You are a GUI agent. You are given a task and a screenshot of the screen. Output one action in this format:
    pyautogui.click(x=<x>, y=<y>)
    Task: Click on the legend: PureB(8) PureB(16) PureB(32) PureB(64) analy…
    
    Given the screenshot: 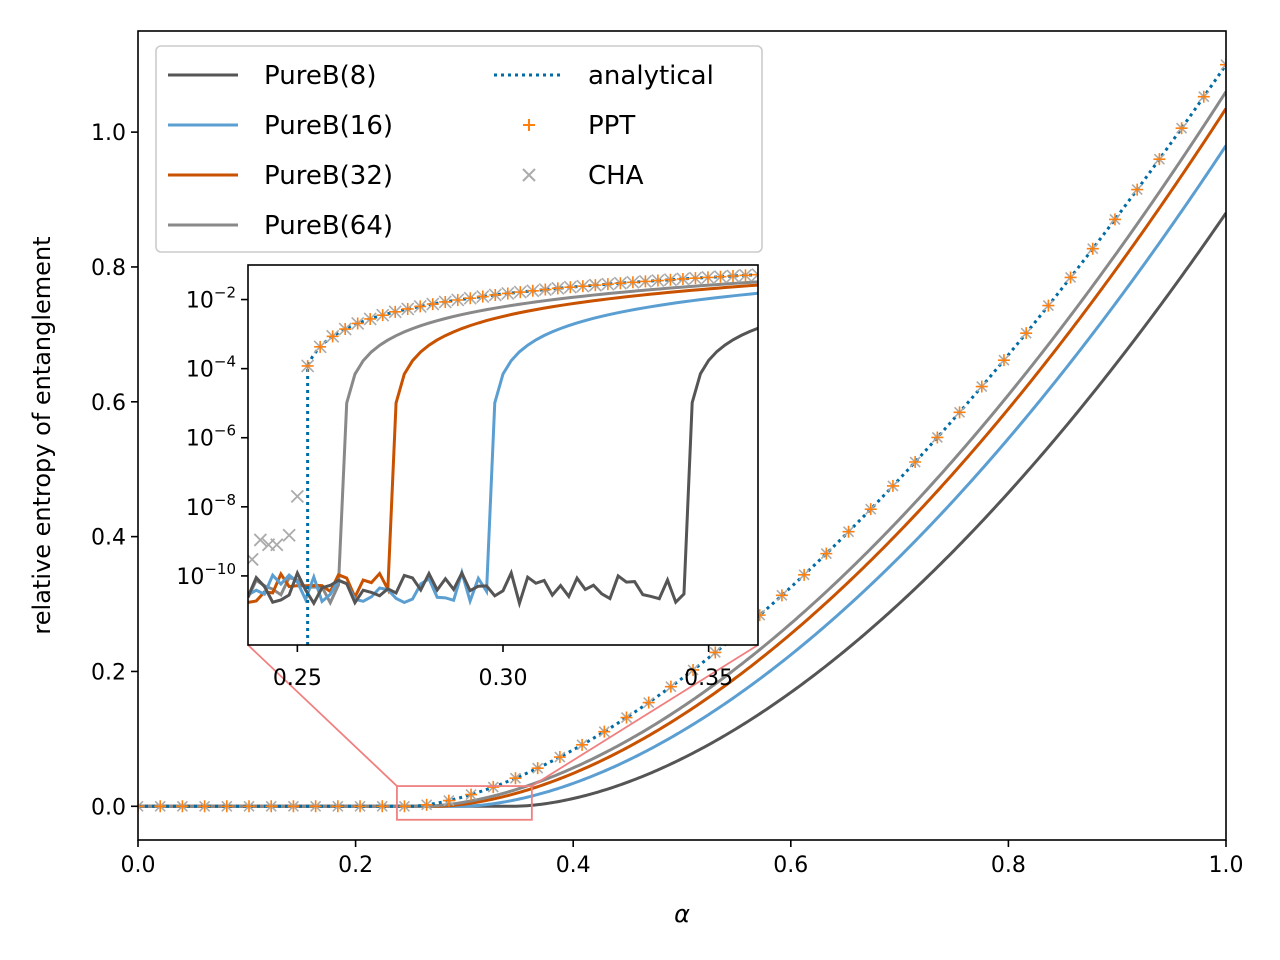 What is the action you would take?
    pyautogui.click(x=459, y=149)
    